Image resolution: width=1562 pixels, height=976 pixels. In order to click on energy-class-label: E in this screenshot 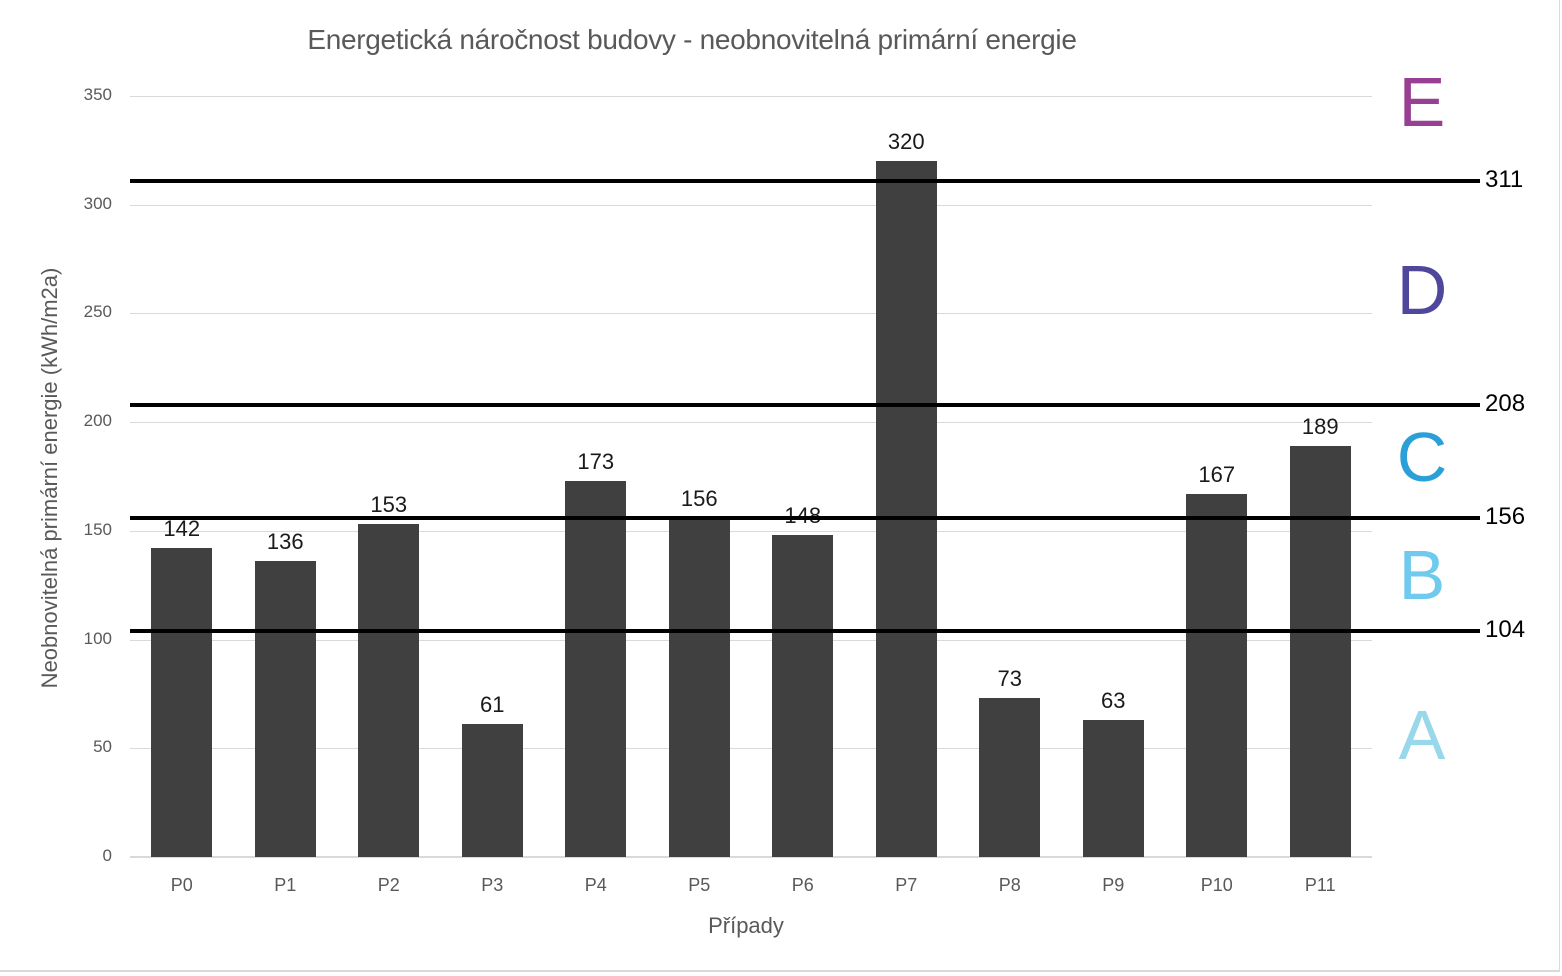, I will do `click(1422, 102)`.